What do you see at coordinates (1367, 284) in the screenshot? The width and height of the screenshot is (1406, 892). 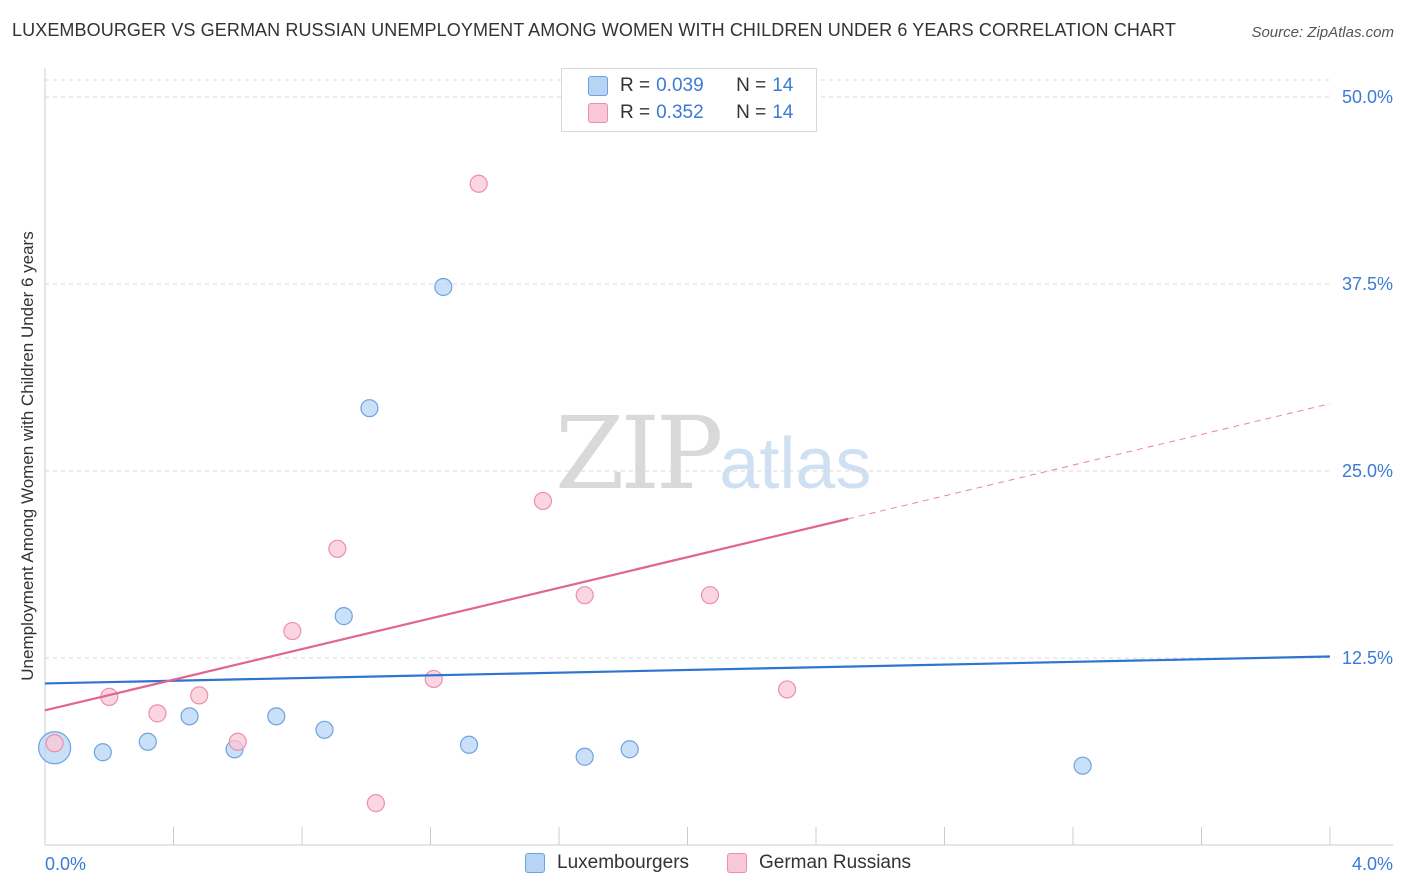 I see `y-tick-label: 37.5%` at bounding box center [1367, 284].